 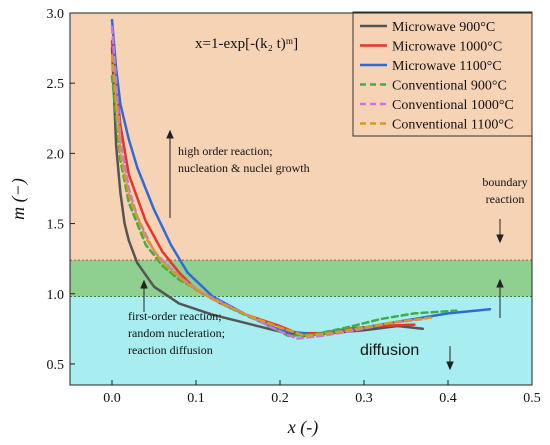 What do you see at coordinates (443, 27) in the screenshot?
I see `legend-label-1: Microwave 900°C` at bounding box center [443, 27].